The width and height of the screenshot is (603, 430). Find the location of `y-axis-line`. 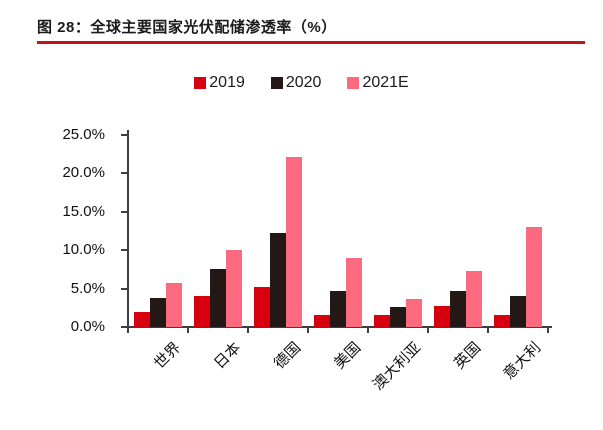

y-axis-line is located at coordinates (128, 229).